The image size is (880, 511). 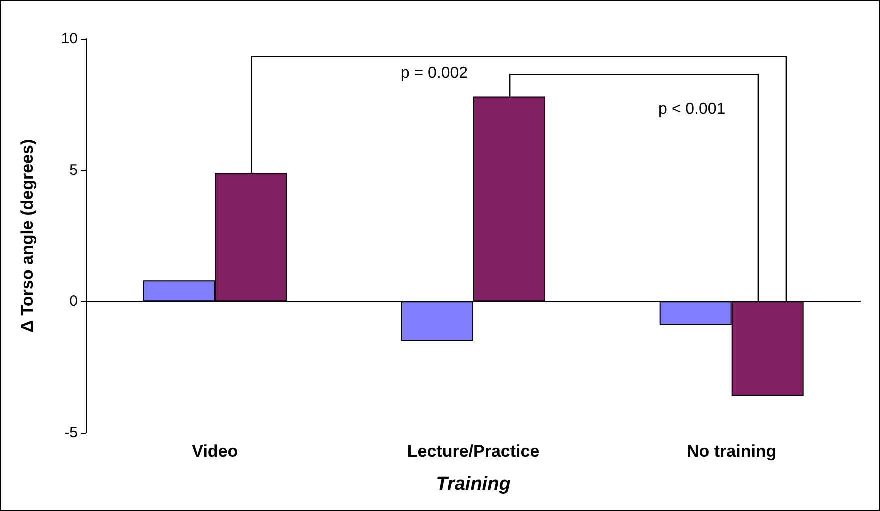 I want to click on y-tick-label: 0, so click(x=74, y=301).